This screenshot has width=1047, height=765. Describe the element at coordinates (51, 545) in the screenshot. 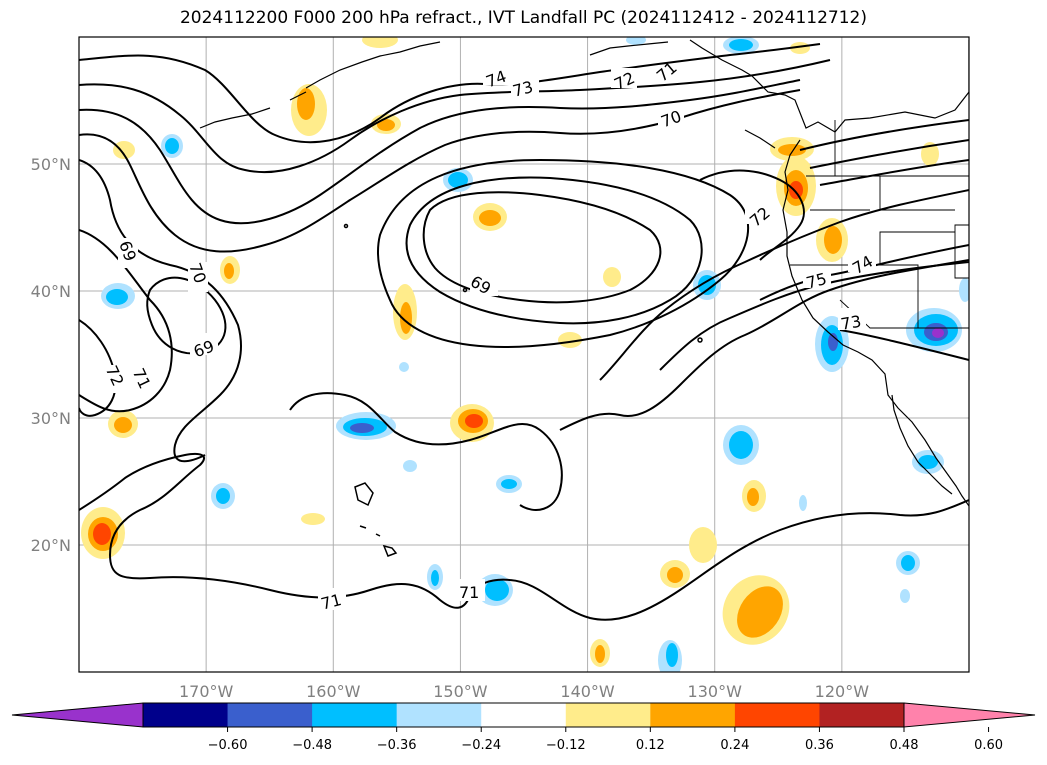

I see `lat-label: 20°N` at that location.